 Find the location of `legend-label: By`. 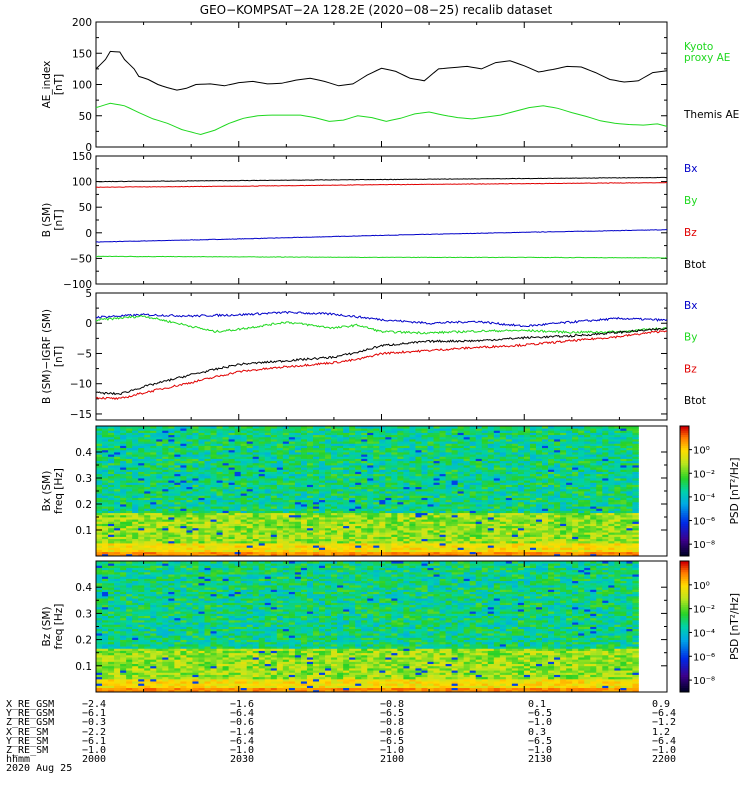

legend-label: By is located at coordinates (690, 201).